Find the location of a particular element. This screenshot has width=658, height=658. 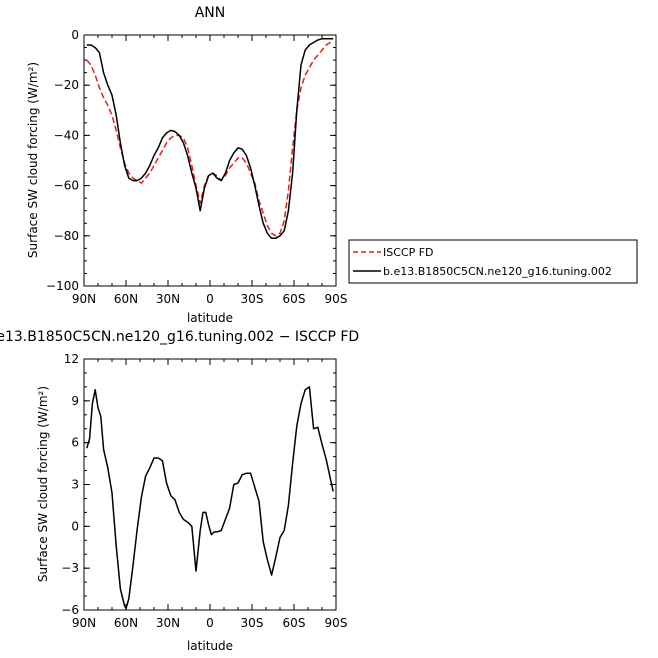

top-y-tick-label: −80 is located at coordinates (66, 236).